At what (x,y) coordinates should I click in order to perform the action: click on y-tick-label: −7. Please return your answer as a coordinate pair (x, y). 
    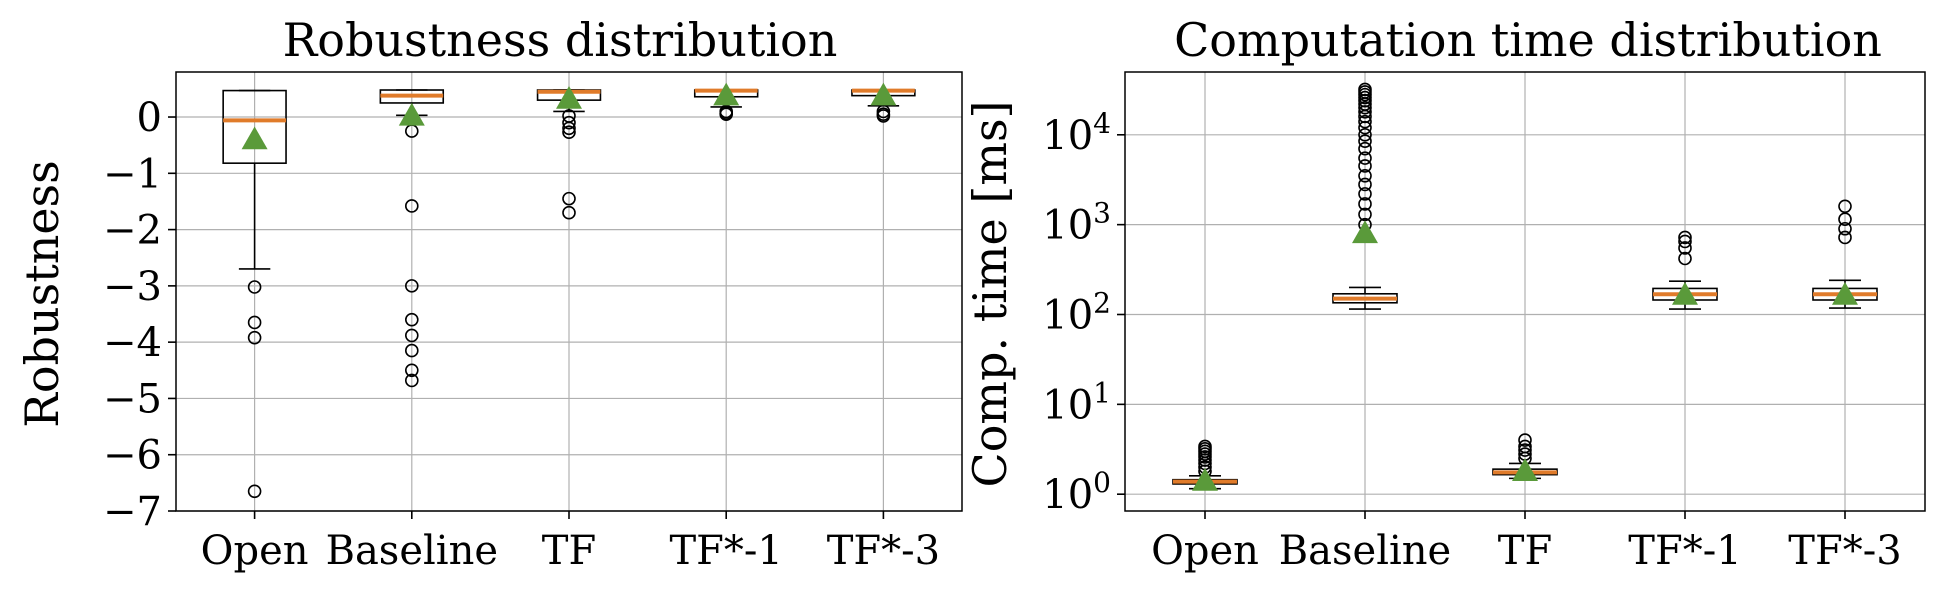
    Looking at the image, I should click on (132, 512).